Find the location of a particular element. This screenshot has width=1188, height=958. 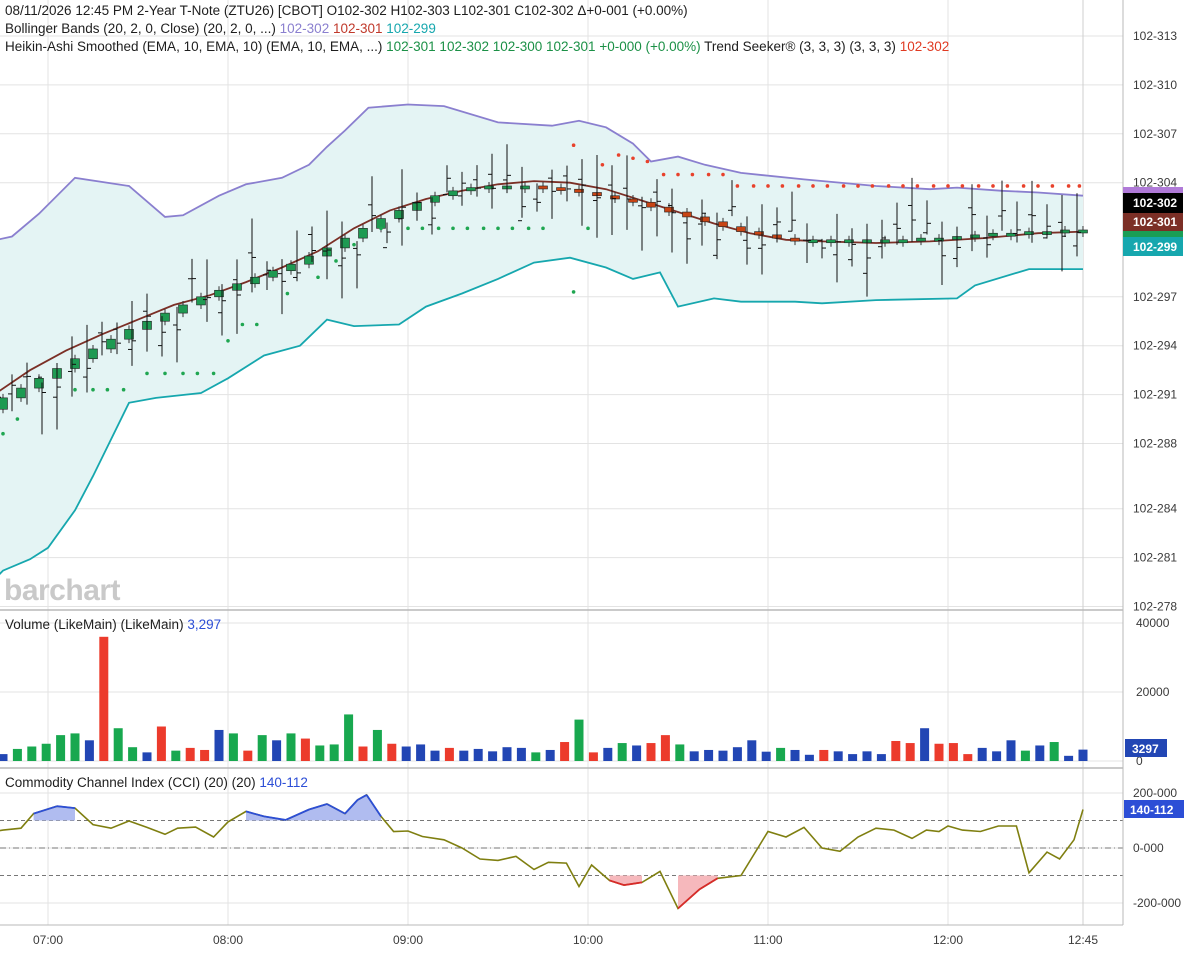

bollinger-mid-value: 102-301 is located at coordinates (358, 28).